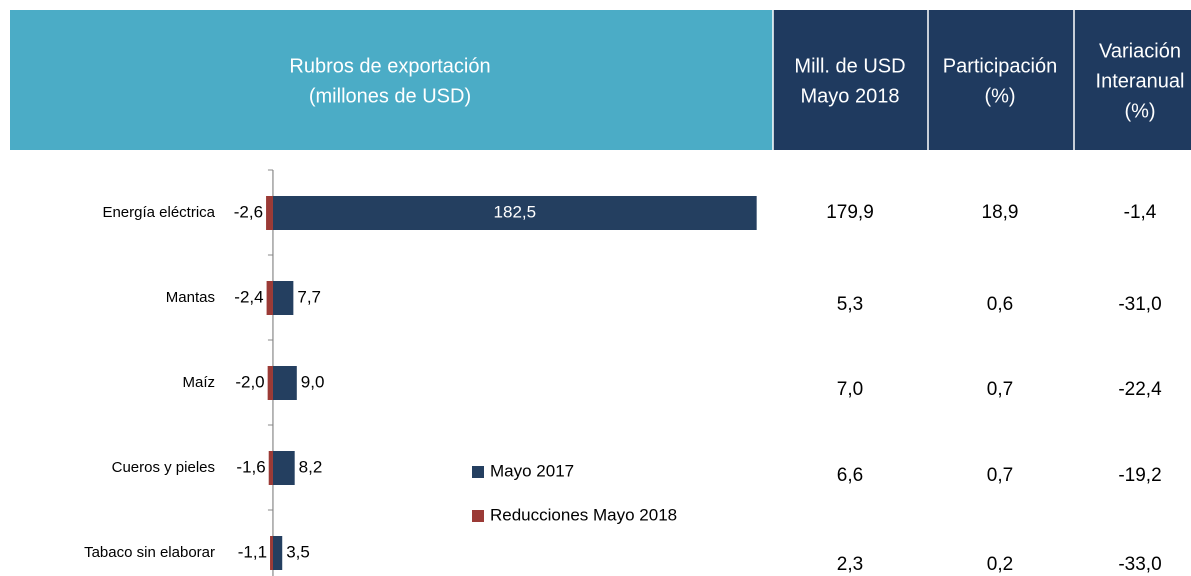 Image resolution: width=1191 pixels, height=576 pixels. Describe the element at coordinates (850, 475) in the screenshot. I see `table-cell: 6,6` at that location.